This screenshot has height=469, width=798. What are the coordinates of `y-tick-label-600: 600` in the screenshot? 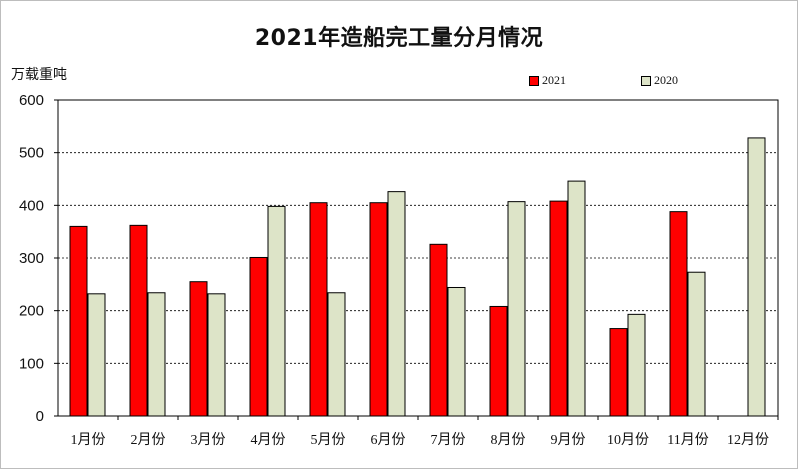 It's located at (31, 100).